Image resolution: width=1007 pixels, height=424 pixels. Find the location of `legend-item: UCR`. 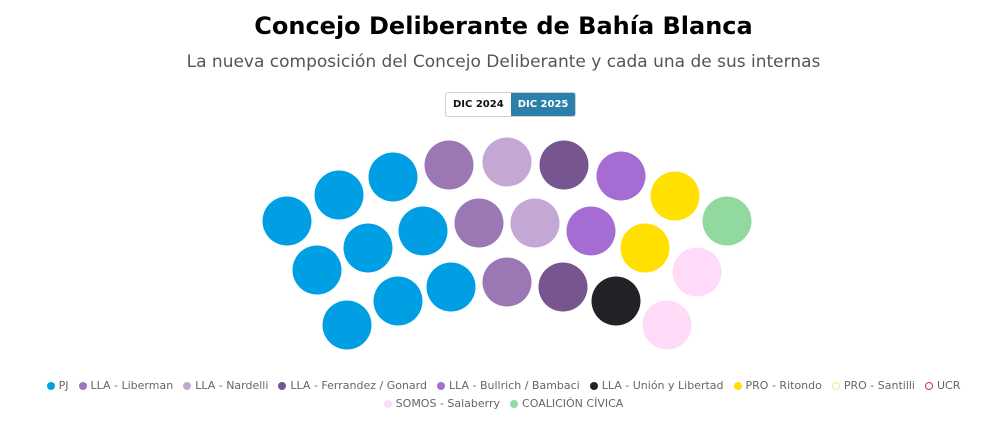

legend-item: UCR is located at coordinates (942, 386).